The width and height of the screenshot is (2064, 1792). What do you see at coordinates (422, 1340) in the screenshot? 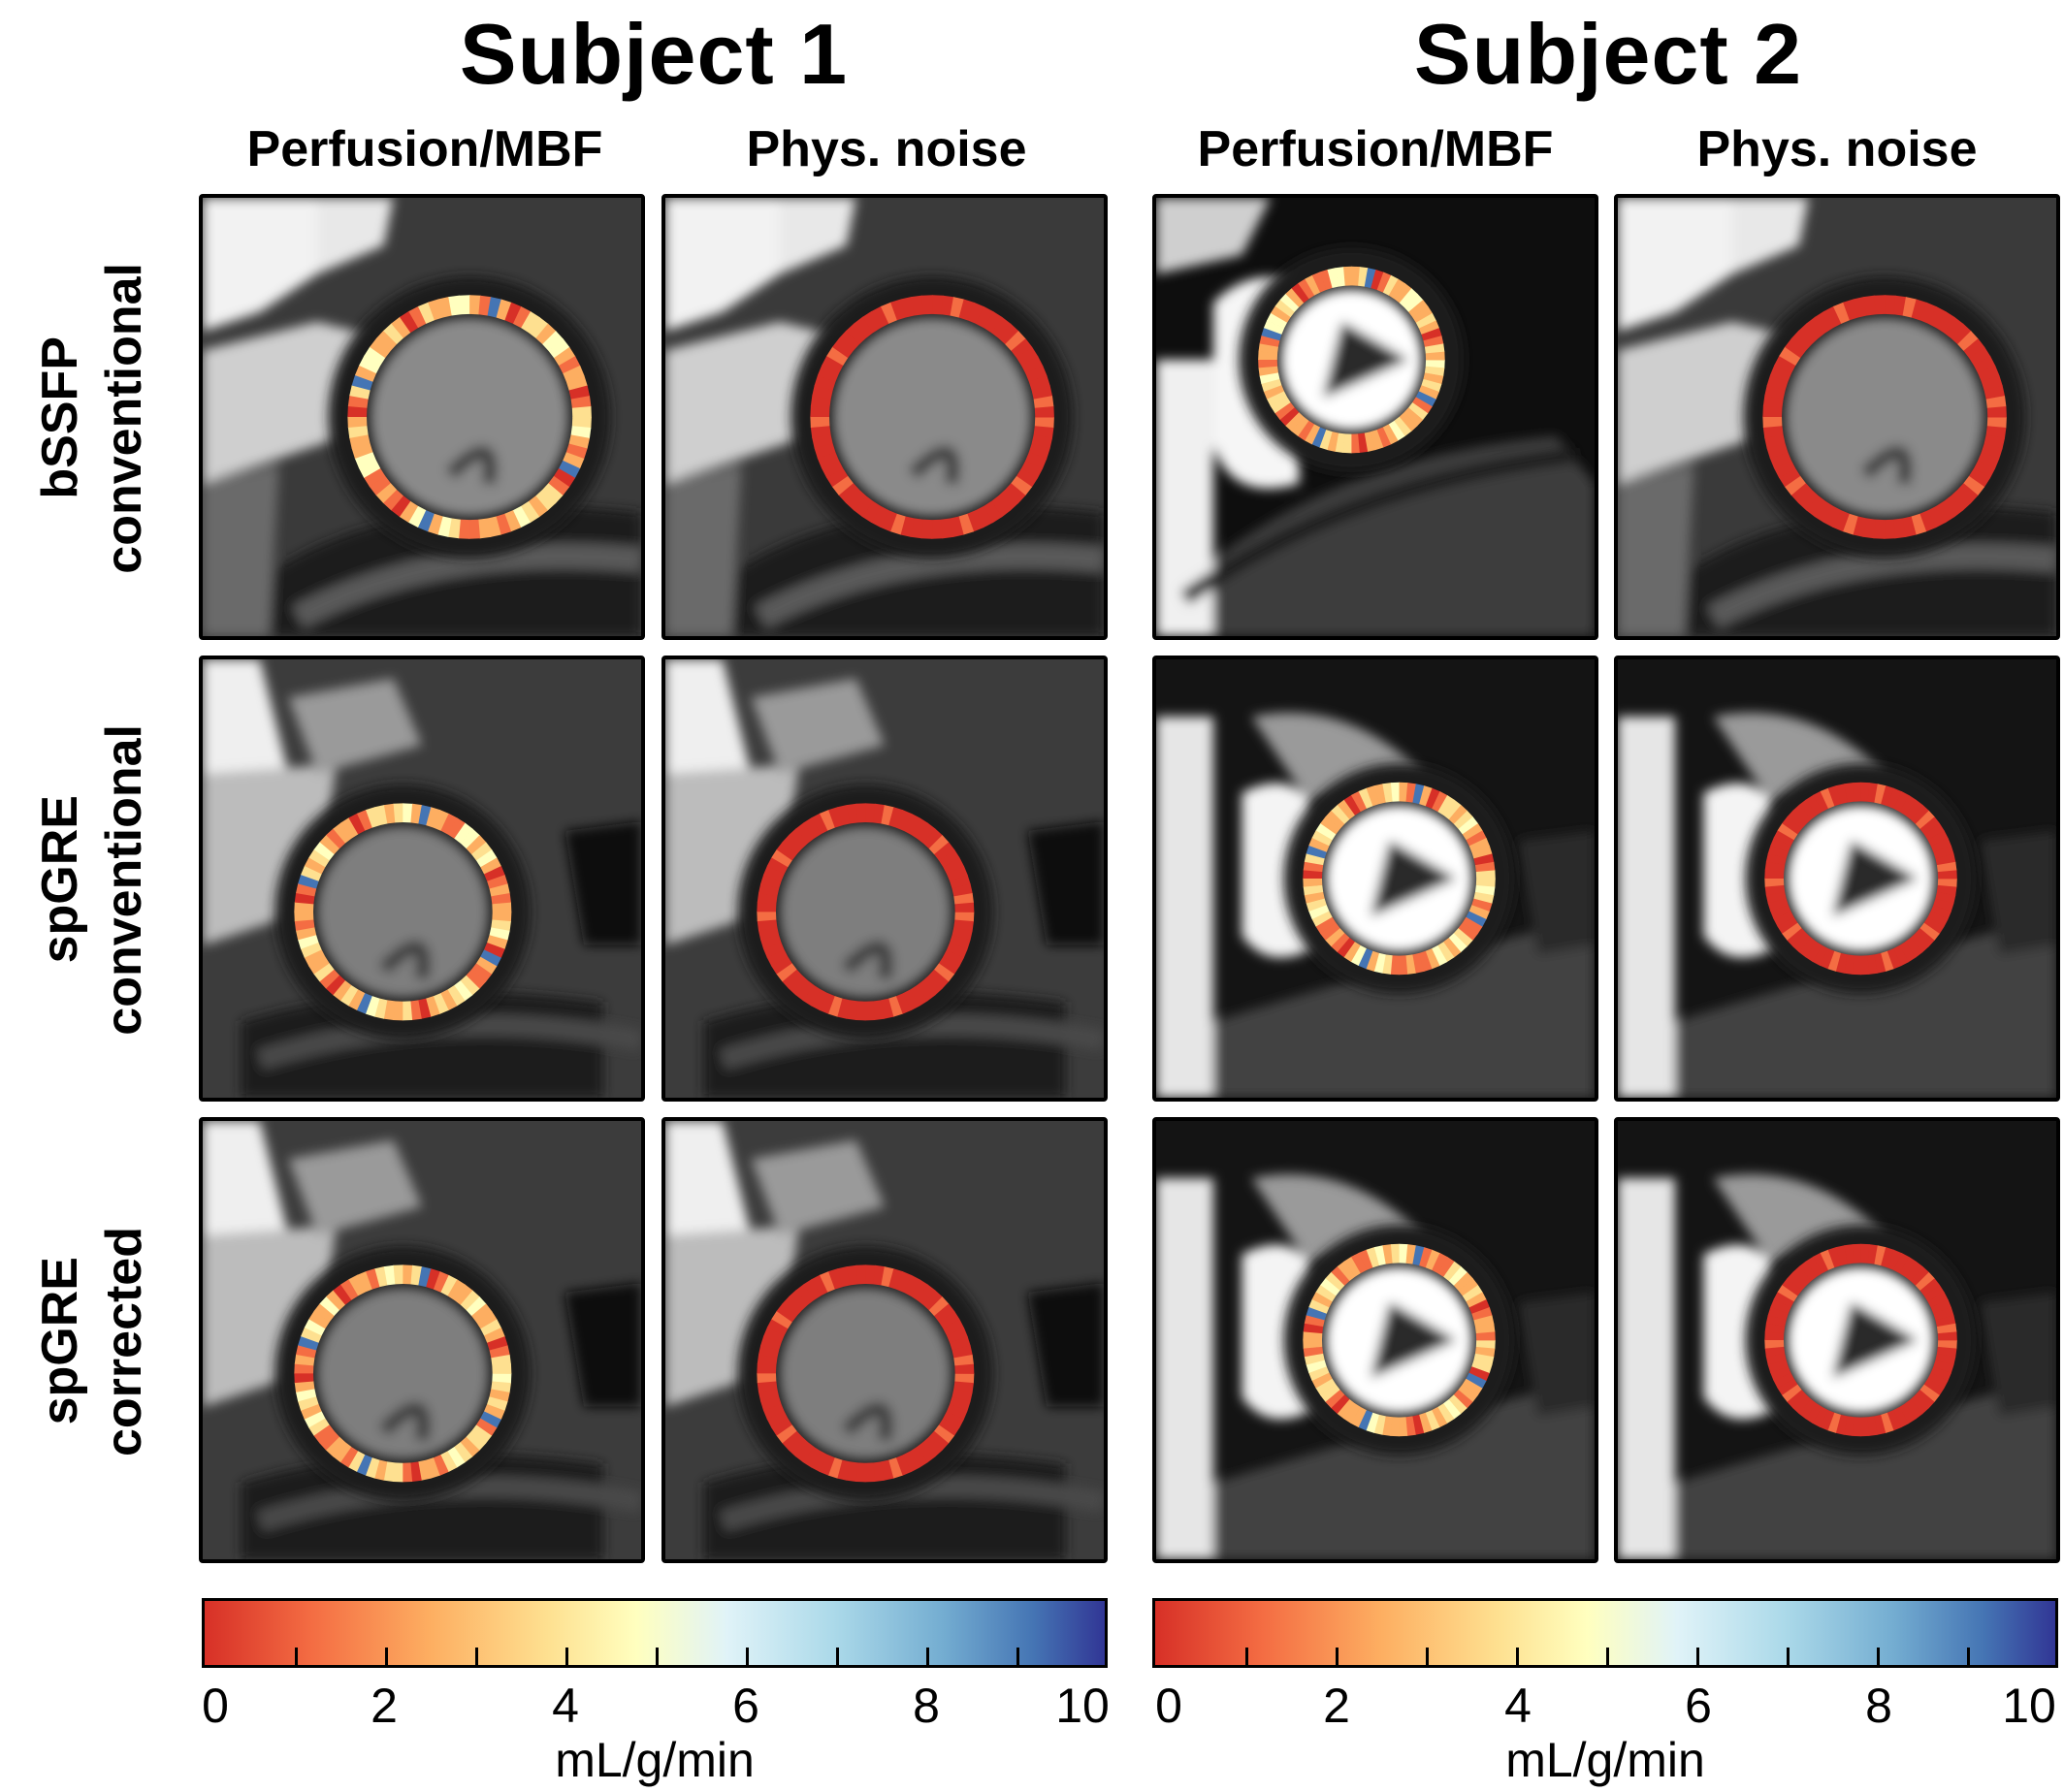
I see `panel-s1-spgre-corr-perfusion` at bounding box center [422, 1340].